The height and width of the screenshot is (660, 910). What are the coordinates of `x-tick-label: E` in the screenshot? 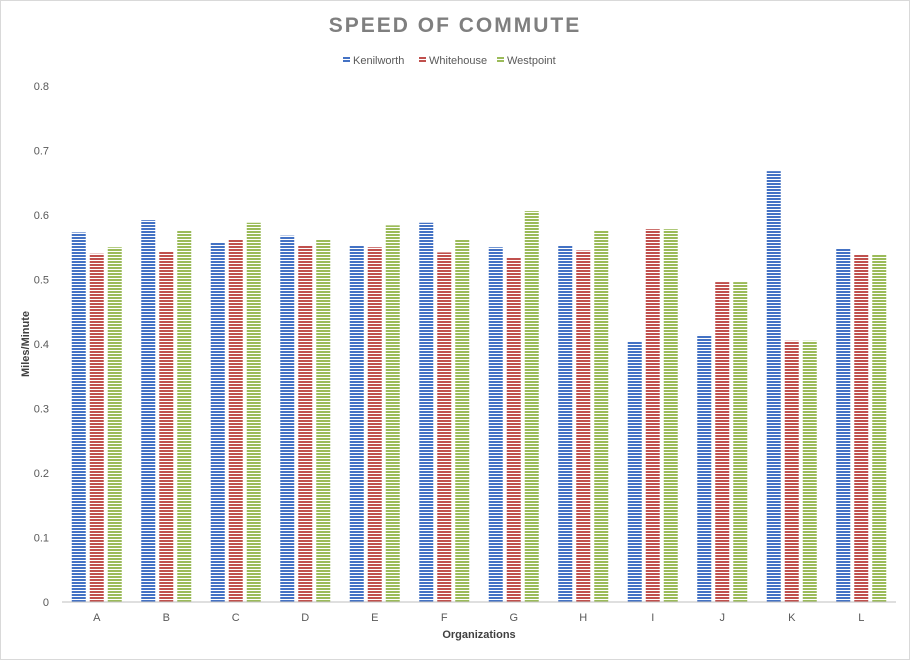 It's located at (374, 618).